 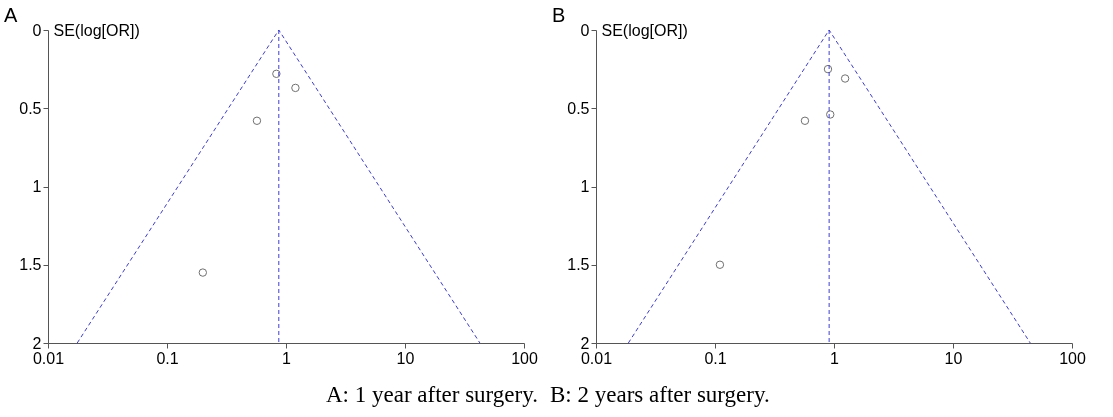 I want to click on text: A: 1 year after surgery., so click(x=431, y=394).